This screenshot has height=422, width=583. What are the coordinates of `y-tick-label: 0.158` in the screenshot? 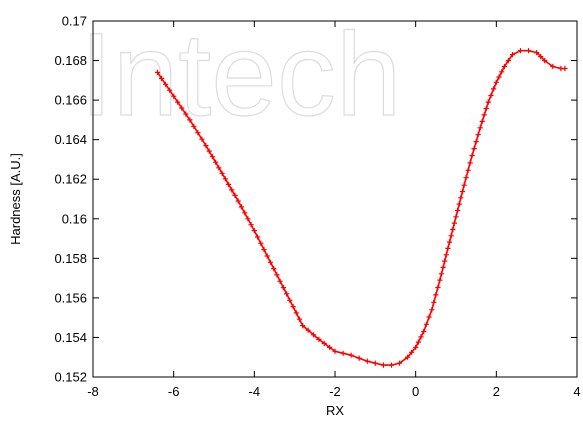 It's located at (70, 258).